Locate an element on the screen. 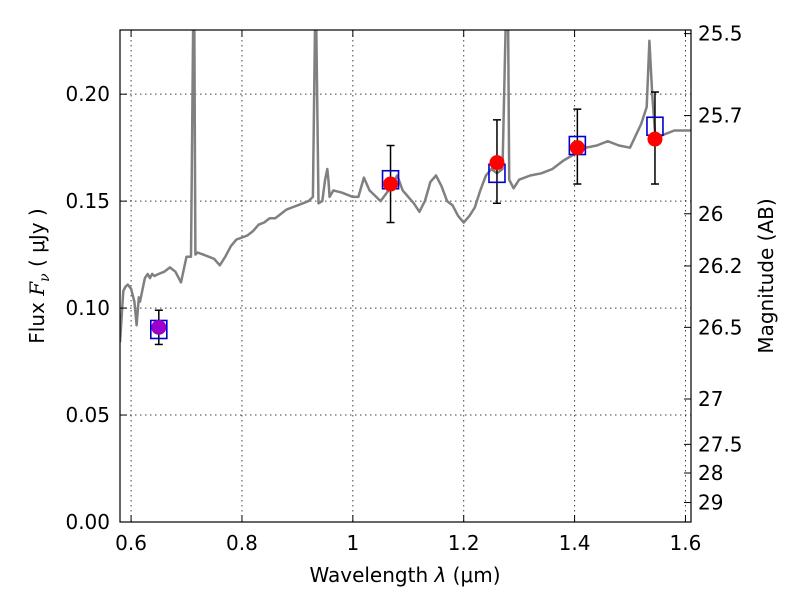 This screenshot has height=600, width=800. y2-tick-label: 26.2 is located at coordinates (720, 266).